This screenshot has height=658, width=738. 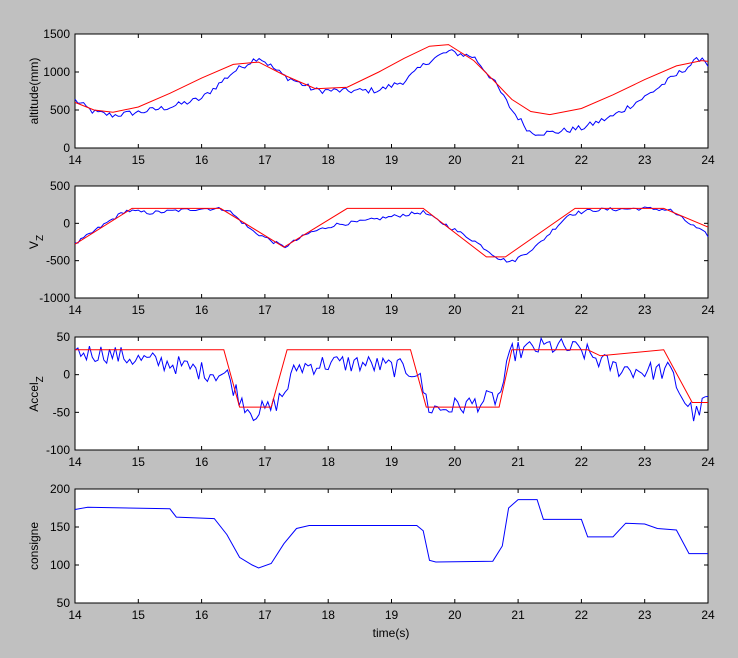 I want to click on y-tick-label: 1000, so click(x=56, y=72).